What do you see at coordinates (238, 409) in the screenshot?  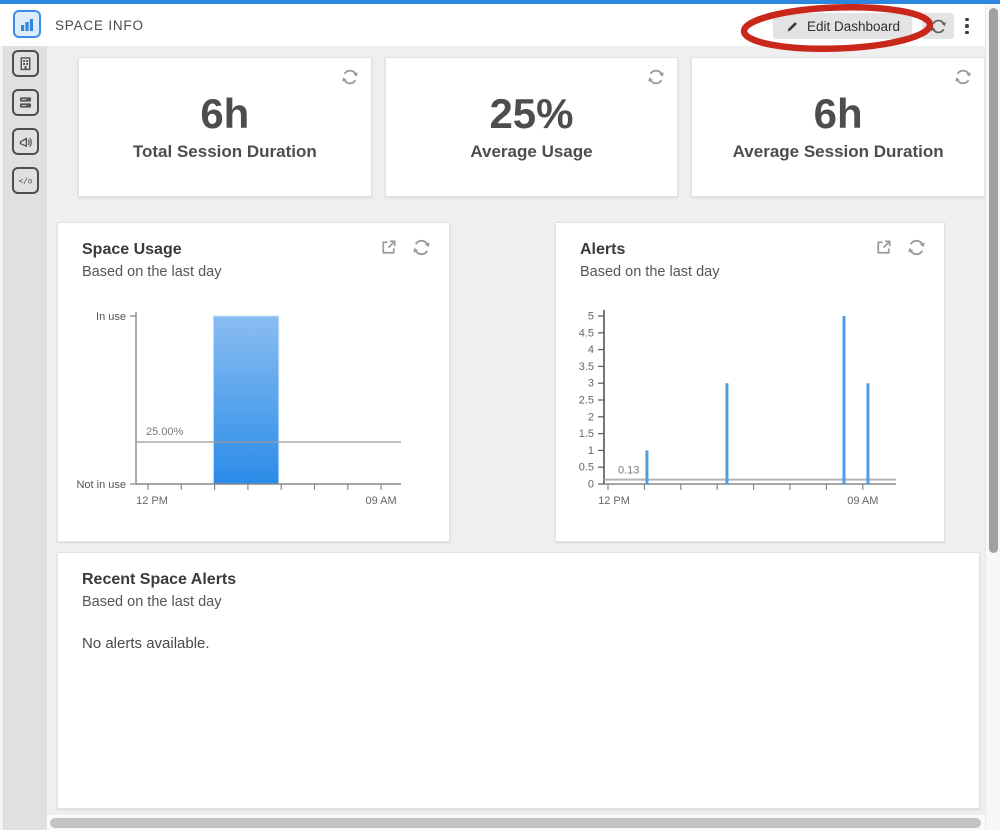 I see `space-usage-chart: In use Not in use 12 PM 09 AM 25.00%` at bounding box center [238, 409].